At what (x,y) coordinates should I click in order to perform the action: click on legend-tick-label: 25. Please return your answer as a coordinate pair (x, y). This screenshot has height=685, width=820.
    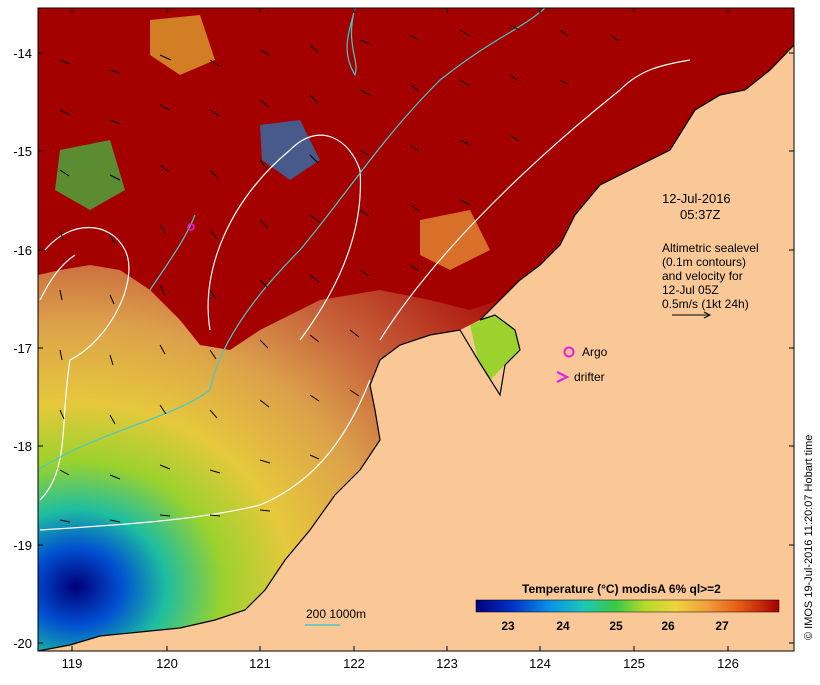
    Looking at the image, I should click on (616, 626).